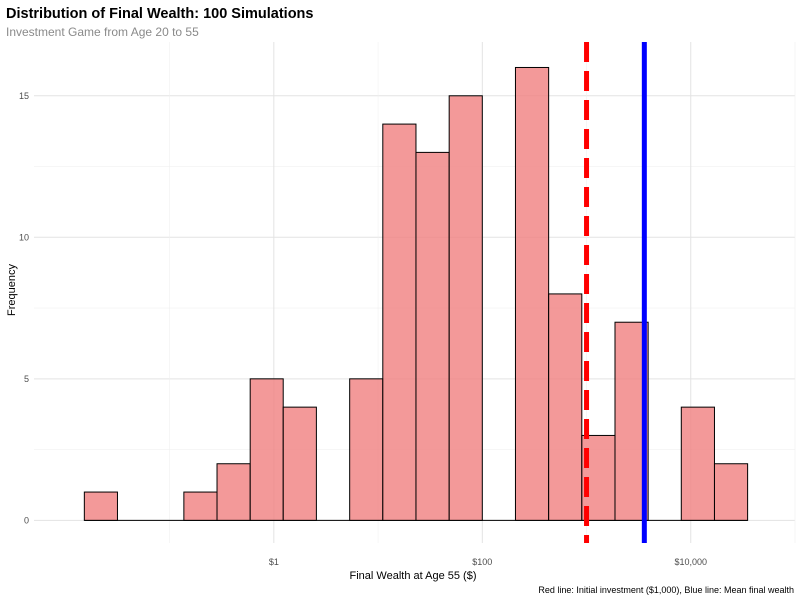 The height and width of the screenshot is (600, 800). Describe the element at coordinates (615, 292) in the screenshot. I see `reference-lines` at that location.